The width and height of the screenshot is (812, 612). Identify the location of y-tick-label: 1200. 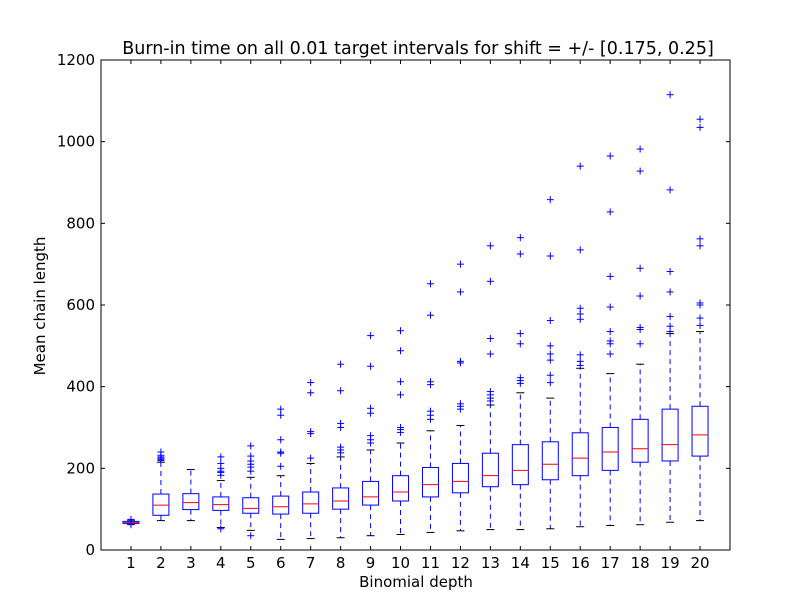
(76, 60).